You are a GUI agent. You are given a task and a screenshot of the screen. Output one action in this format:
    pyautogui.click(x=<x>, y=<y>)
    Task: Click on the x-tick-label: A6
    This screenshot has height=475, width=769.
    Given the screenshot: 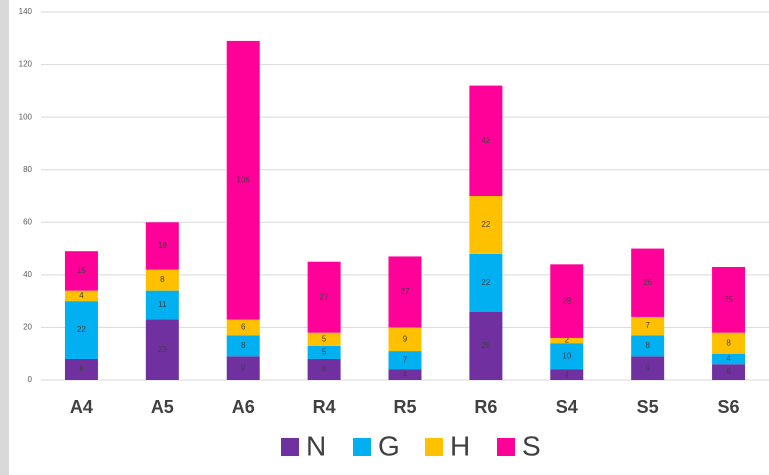 What is the action you would take?
    pyautogui.click(x=243, y=407)
    